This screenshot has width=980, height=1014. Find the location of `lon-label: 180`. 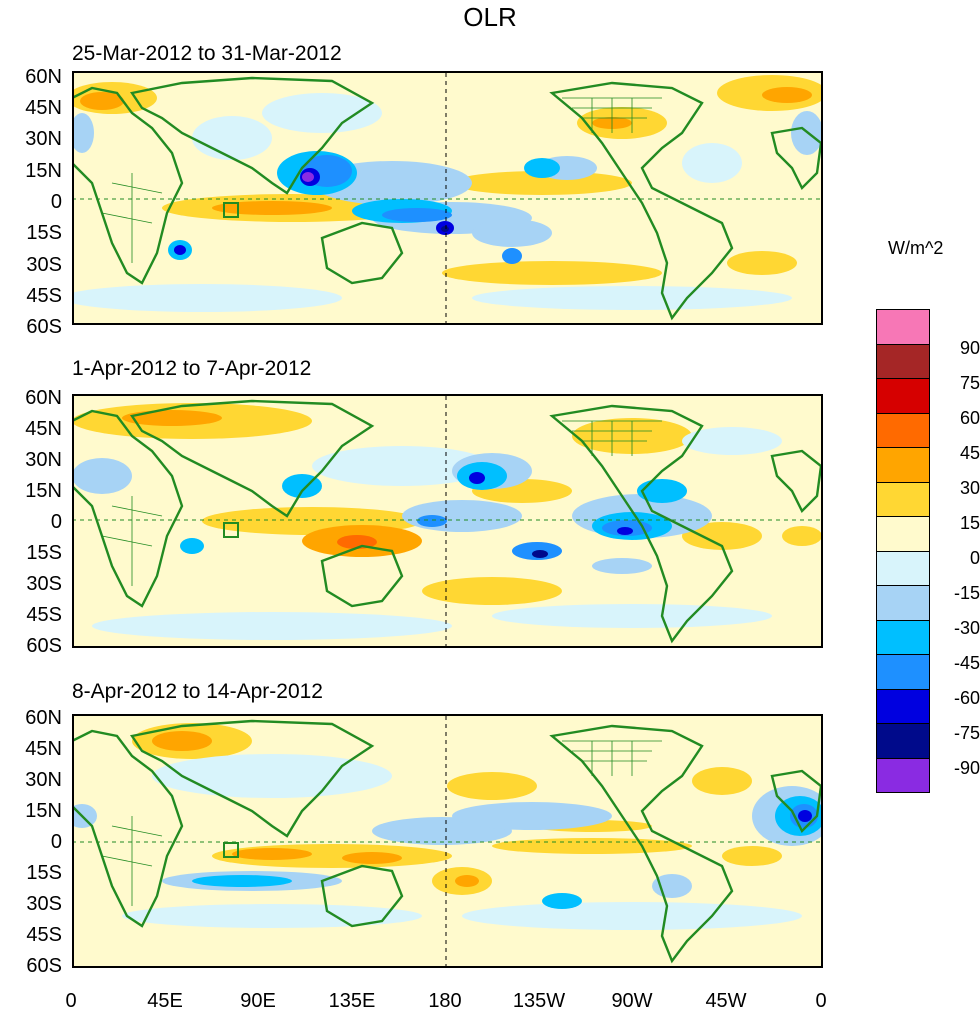

lon-label: 180 is located at coordinates (445, 1001).